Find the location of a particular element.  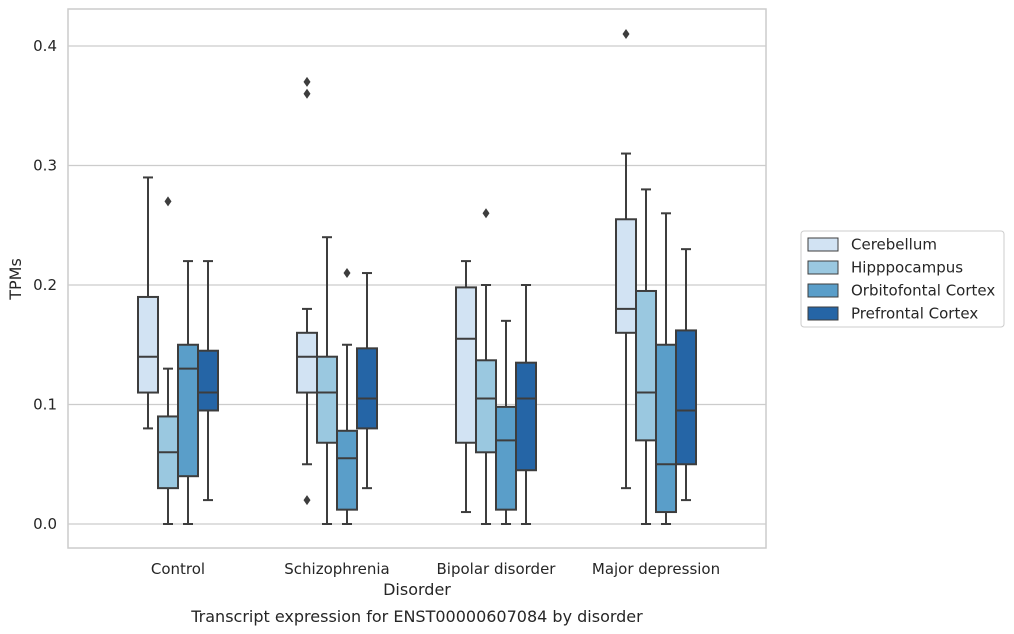

y-axis-label: TPMs is located at coordinates (15, 279).